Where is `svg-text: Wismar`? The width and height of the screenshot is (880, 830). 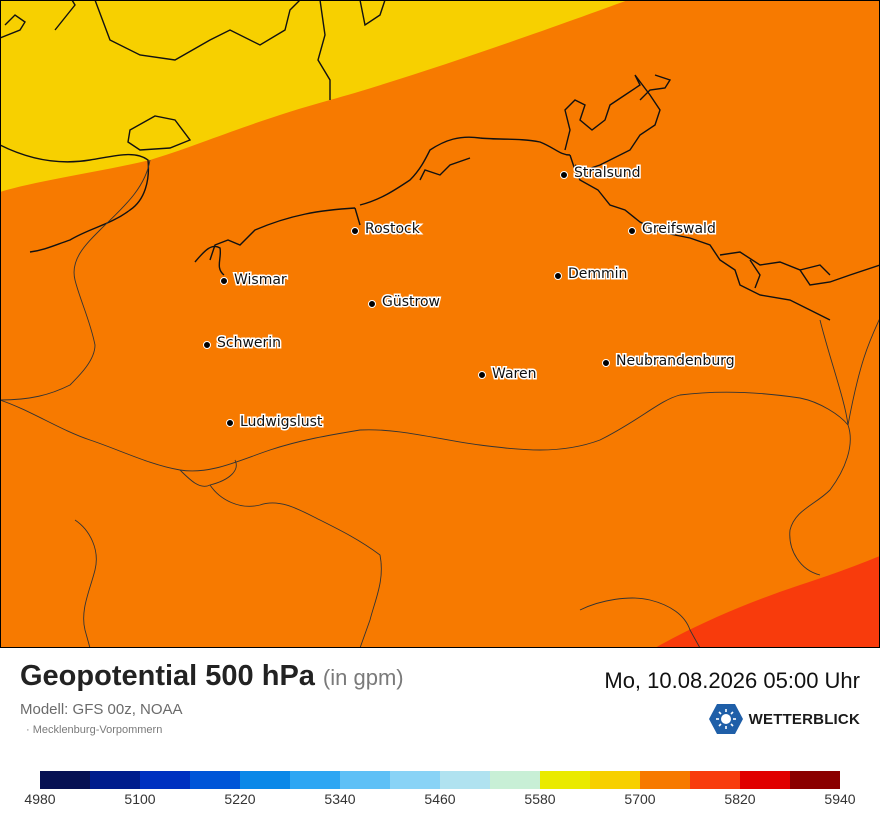
svg-text: Wismar is located at coordinates (260, 280).